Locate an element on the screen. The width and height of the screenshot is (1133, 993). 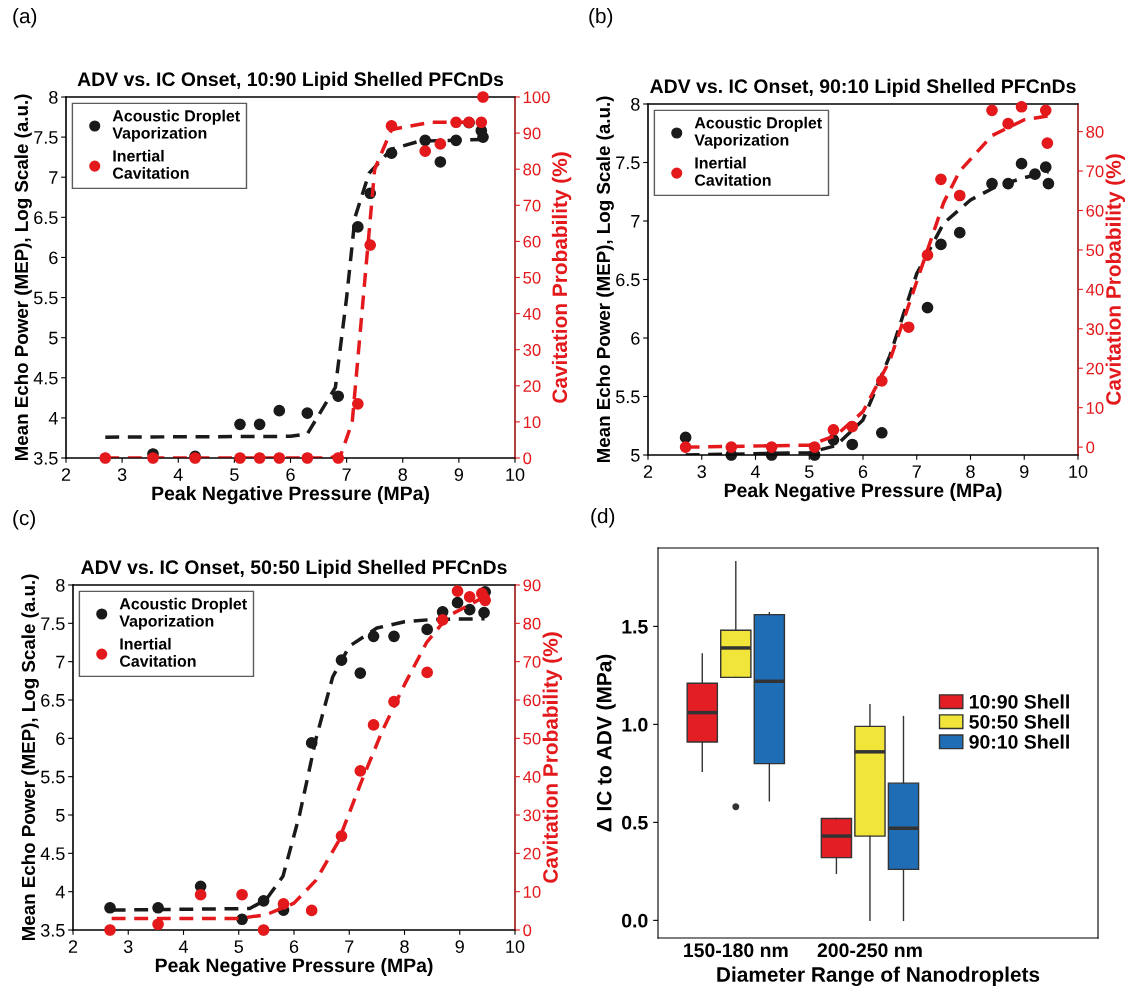
y2-tick-label: 100 is located at coordinates (536, 97).